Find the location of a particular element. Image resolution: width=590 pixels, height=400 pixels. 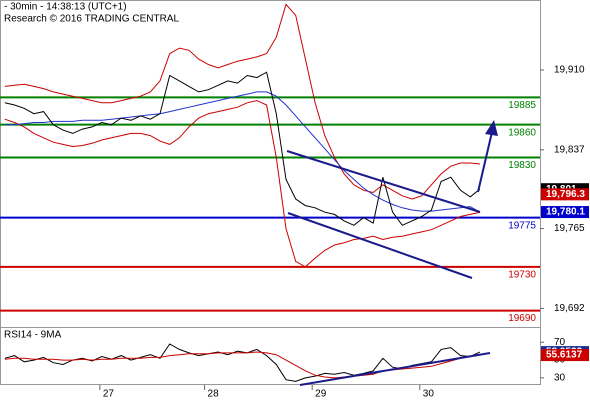

arrow-line is located at coordinates (485, 162).